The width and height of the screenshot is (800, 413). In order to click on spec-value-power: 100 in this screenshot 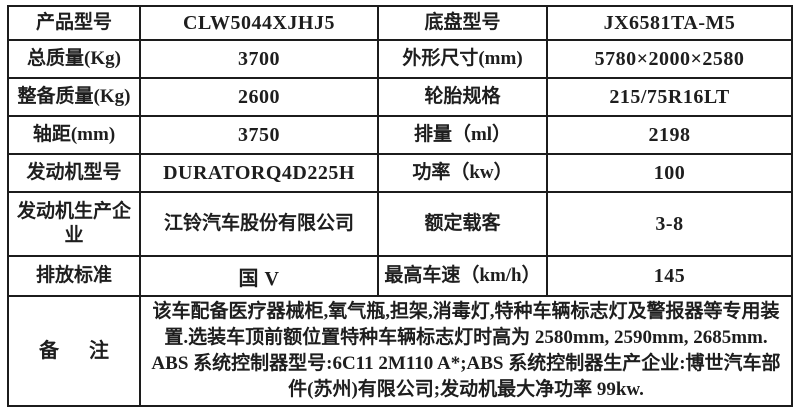, I will do `click(669, 173)`.